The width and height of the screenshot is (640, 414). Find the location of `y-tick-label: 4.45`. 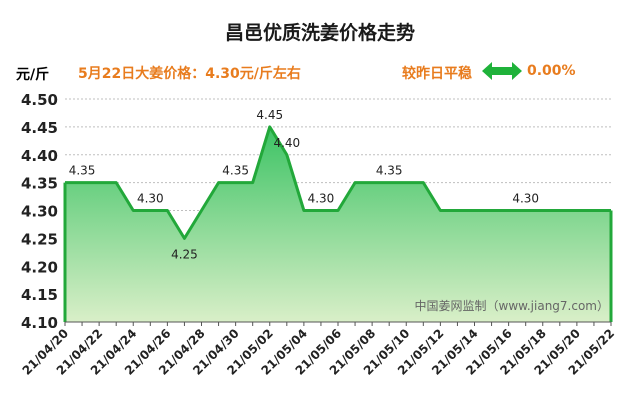

y-tick-label: 4.45 is located at coordinates (39, 128).